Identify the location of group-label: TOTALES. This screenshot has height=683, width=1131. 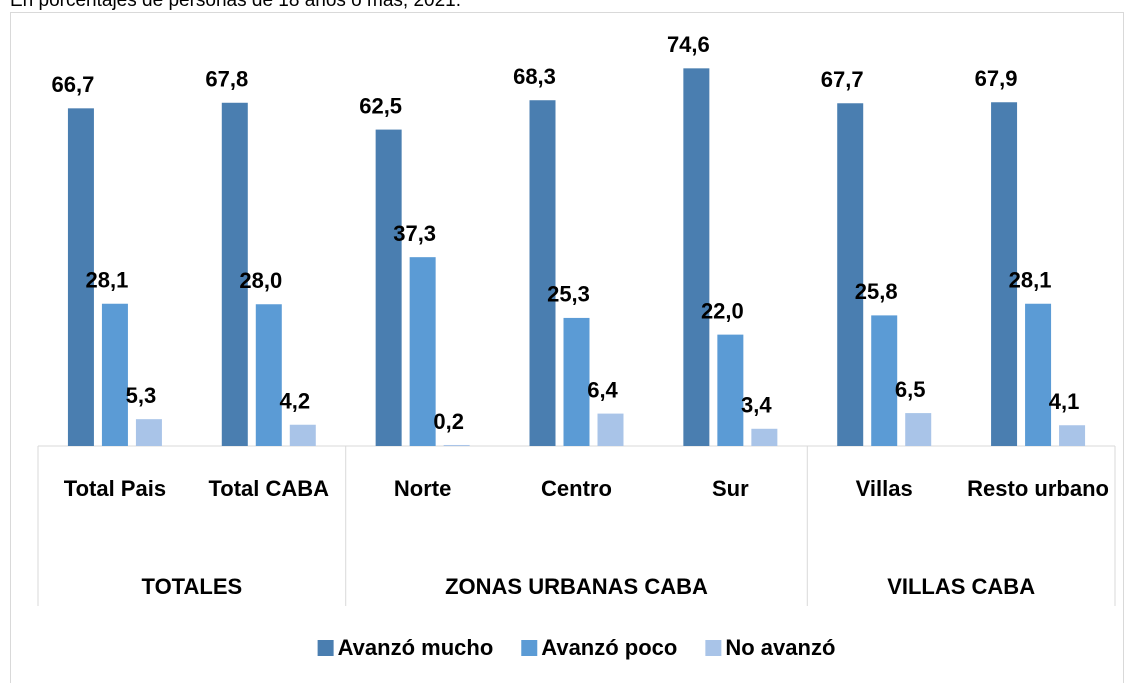
(192, 586).